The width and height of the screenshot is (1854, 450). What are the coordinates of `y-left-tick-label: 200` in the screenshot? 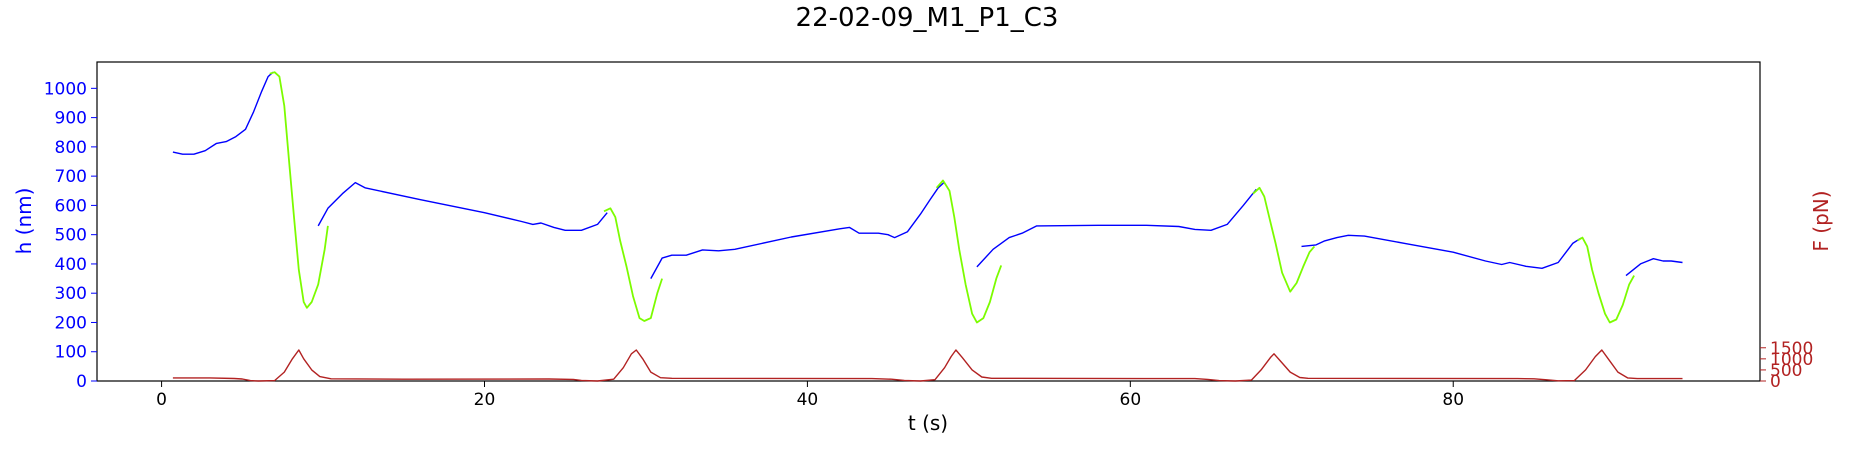 It's located at (71, 323).